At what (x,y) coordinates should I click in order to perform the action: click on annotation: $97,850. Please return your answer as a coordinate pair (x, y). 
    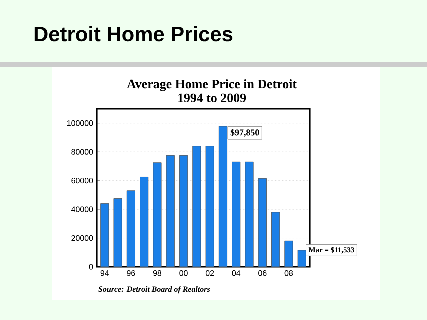
    Looking at the image, I should click on (245, 133).